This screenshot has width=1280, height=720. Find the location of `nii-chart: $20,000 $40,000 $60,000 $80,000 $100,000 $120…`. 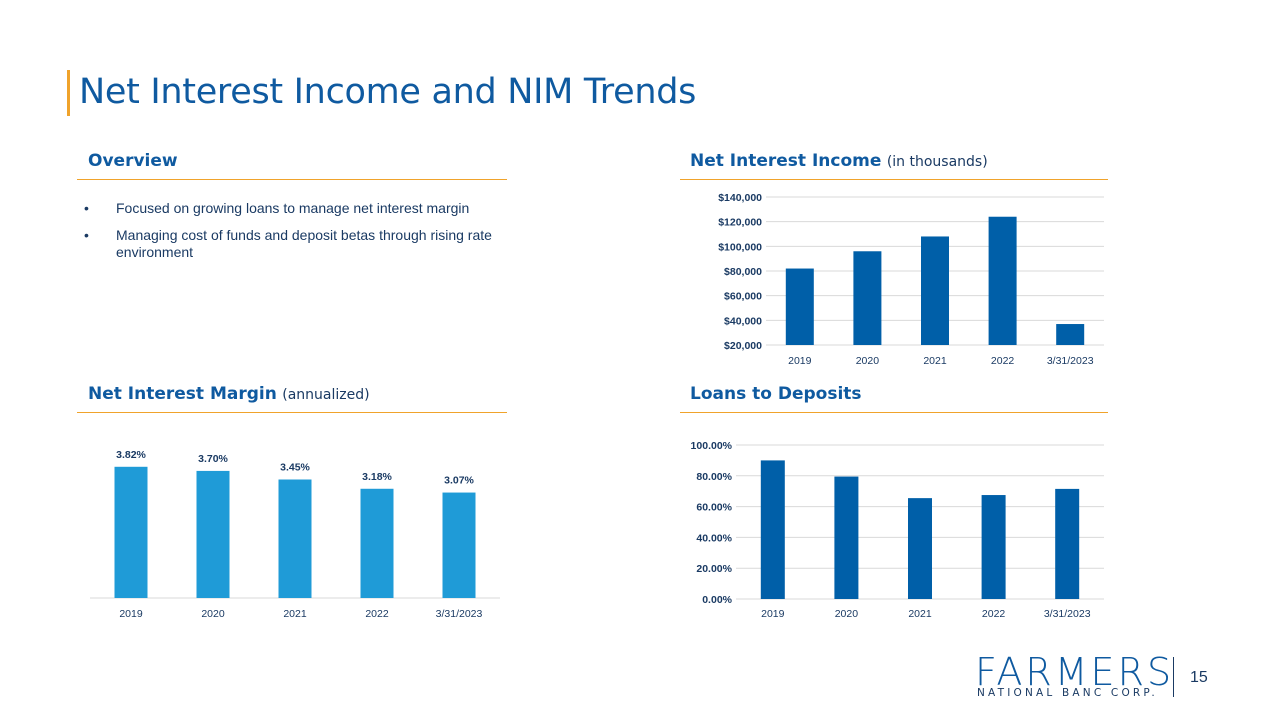

nii-chart: $20,000 $40,000 $60,000 $80,000 $100,000 $120… is located at coordinates (911, 279).